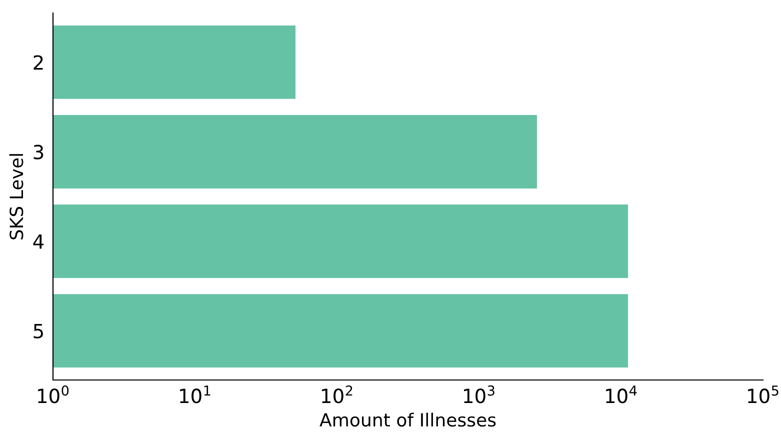 Image resolution: width=781 pixels, height=435 pixels. I want to click on x-tick-label: 10$^{5}$, so click(763, 395).